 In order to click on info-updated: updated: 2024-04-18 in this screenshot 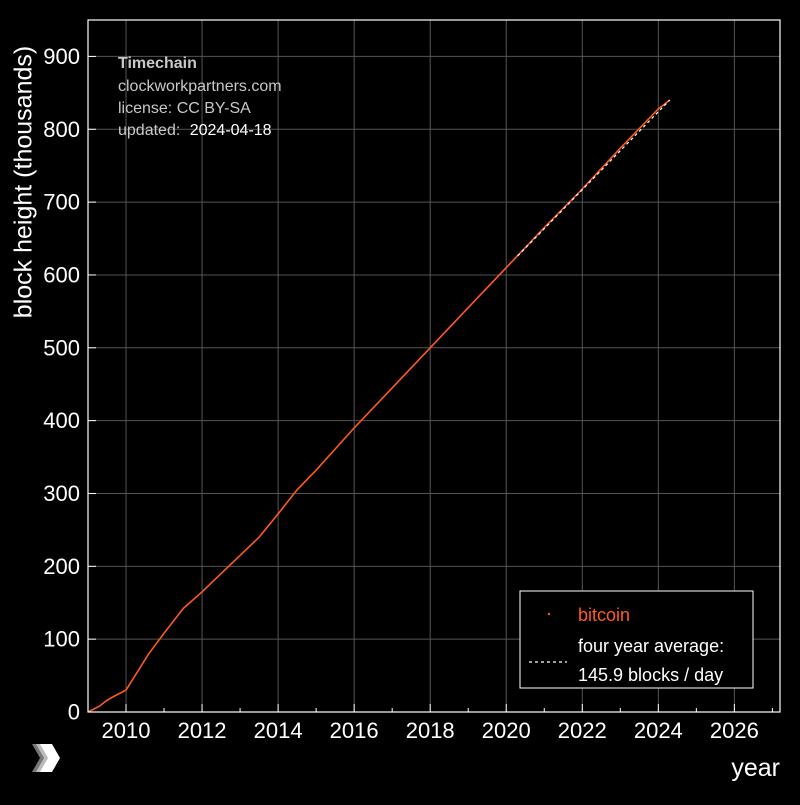, I will do `click(195, 130)`.